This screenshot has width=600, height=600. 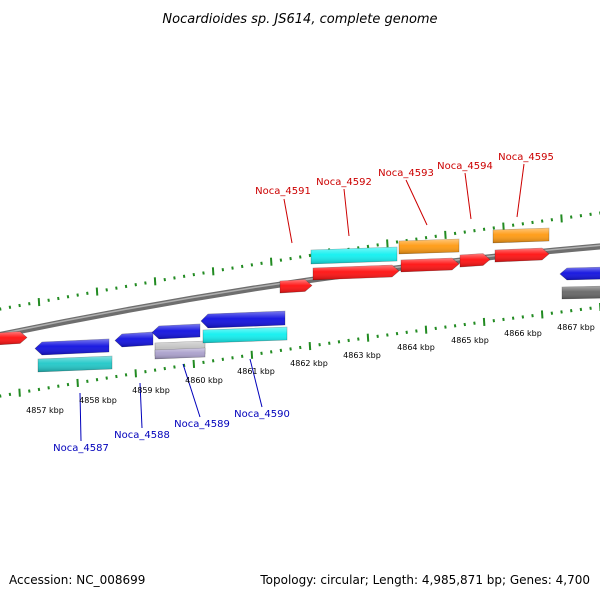 What do you see at coordinates (262, 414) in the screenshot?
I see `gene-label-reverse: Noca_4590` at bounding box center [262, 414].